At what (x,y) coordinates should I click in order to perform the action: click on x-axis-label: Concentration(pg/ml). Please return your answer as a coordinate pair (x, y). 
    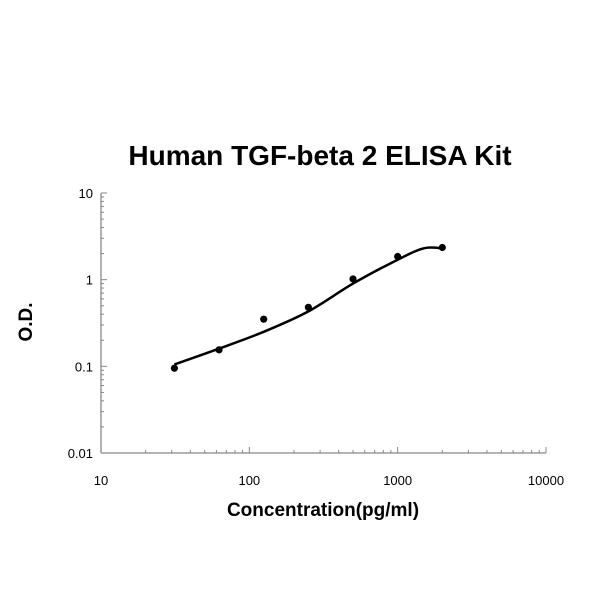
    Looking at the image, I should click on (323, 510).